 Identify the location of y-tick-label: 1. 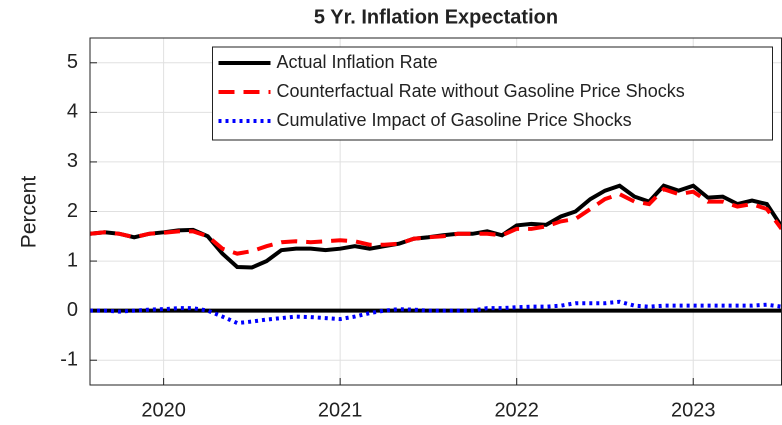
(72, 260).